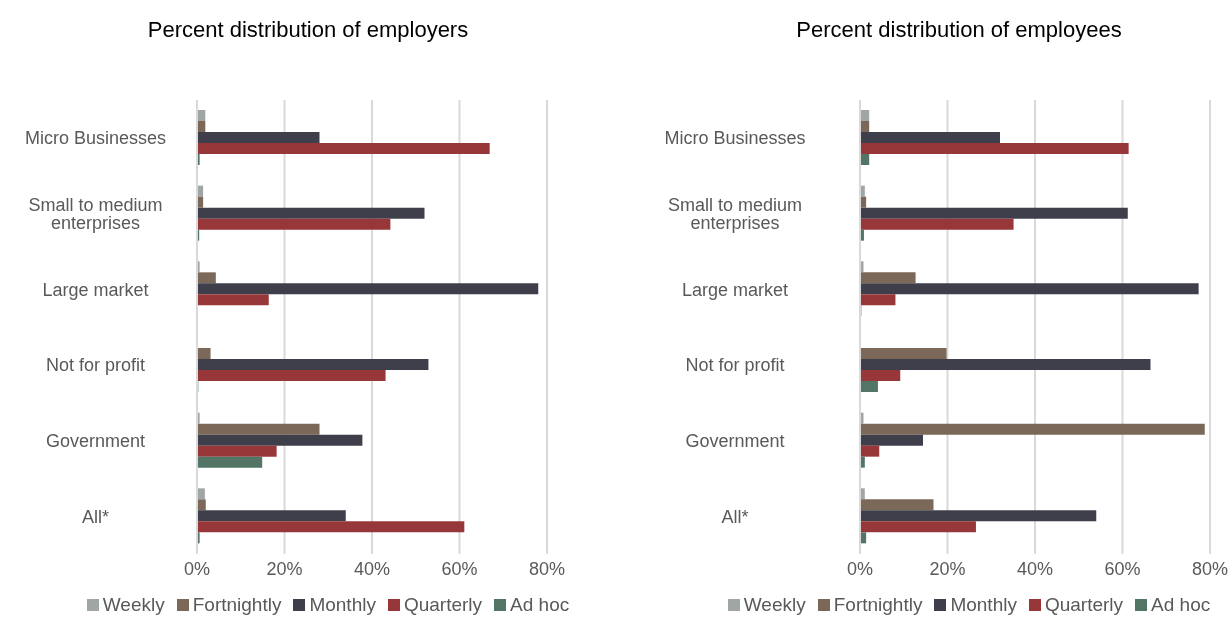 The image size is (1232, 639). I want to click on chart-title: Percent distribution of employees, so click(959, 30).